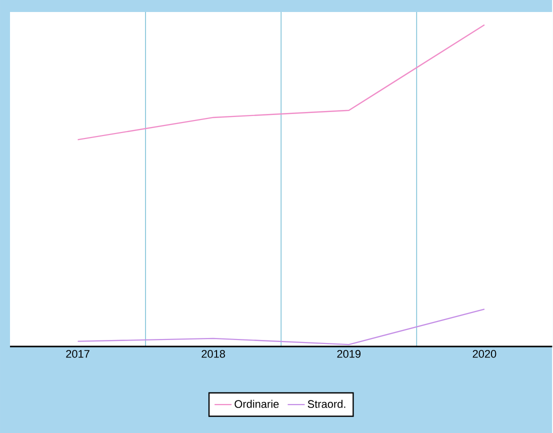 Image resolution: width=553 pixels, height=433 pixels. What do you see at coordinates (349, 354) in the screenshot?
I see `x-tick-label: 2019` at bounding box center [349, 354].